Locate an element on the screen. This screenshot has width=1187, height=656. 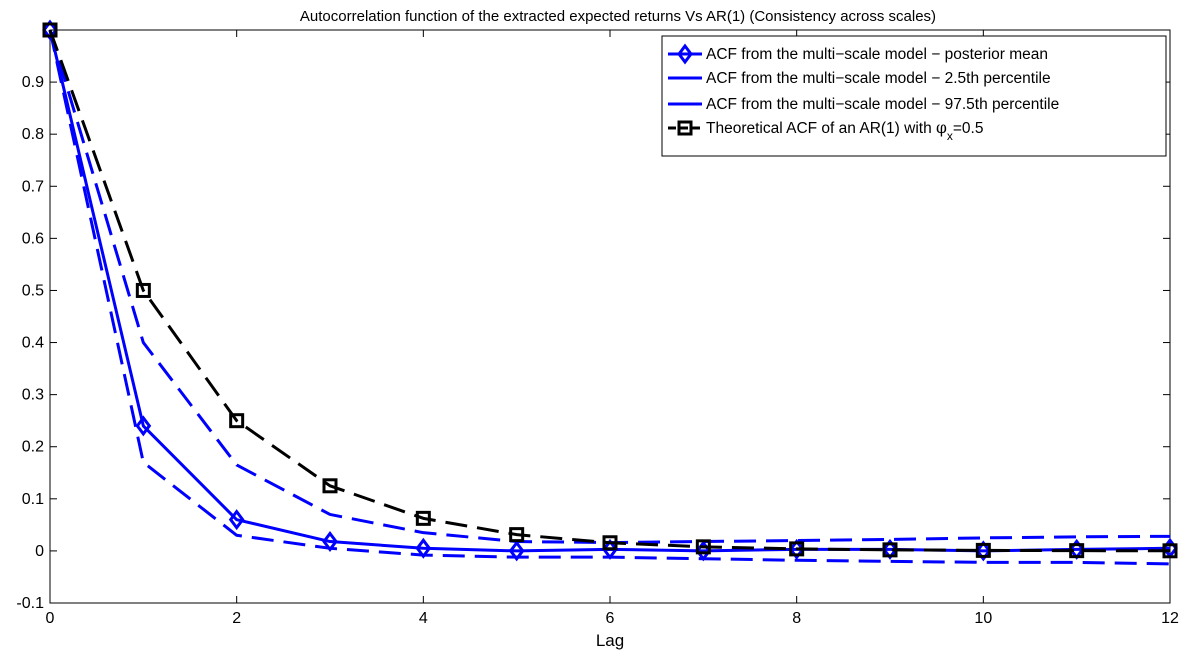
y-tick-label: 0.3 is located at coordinates (33, 395).